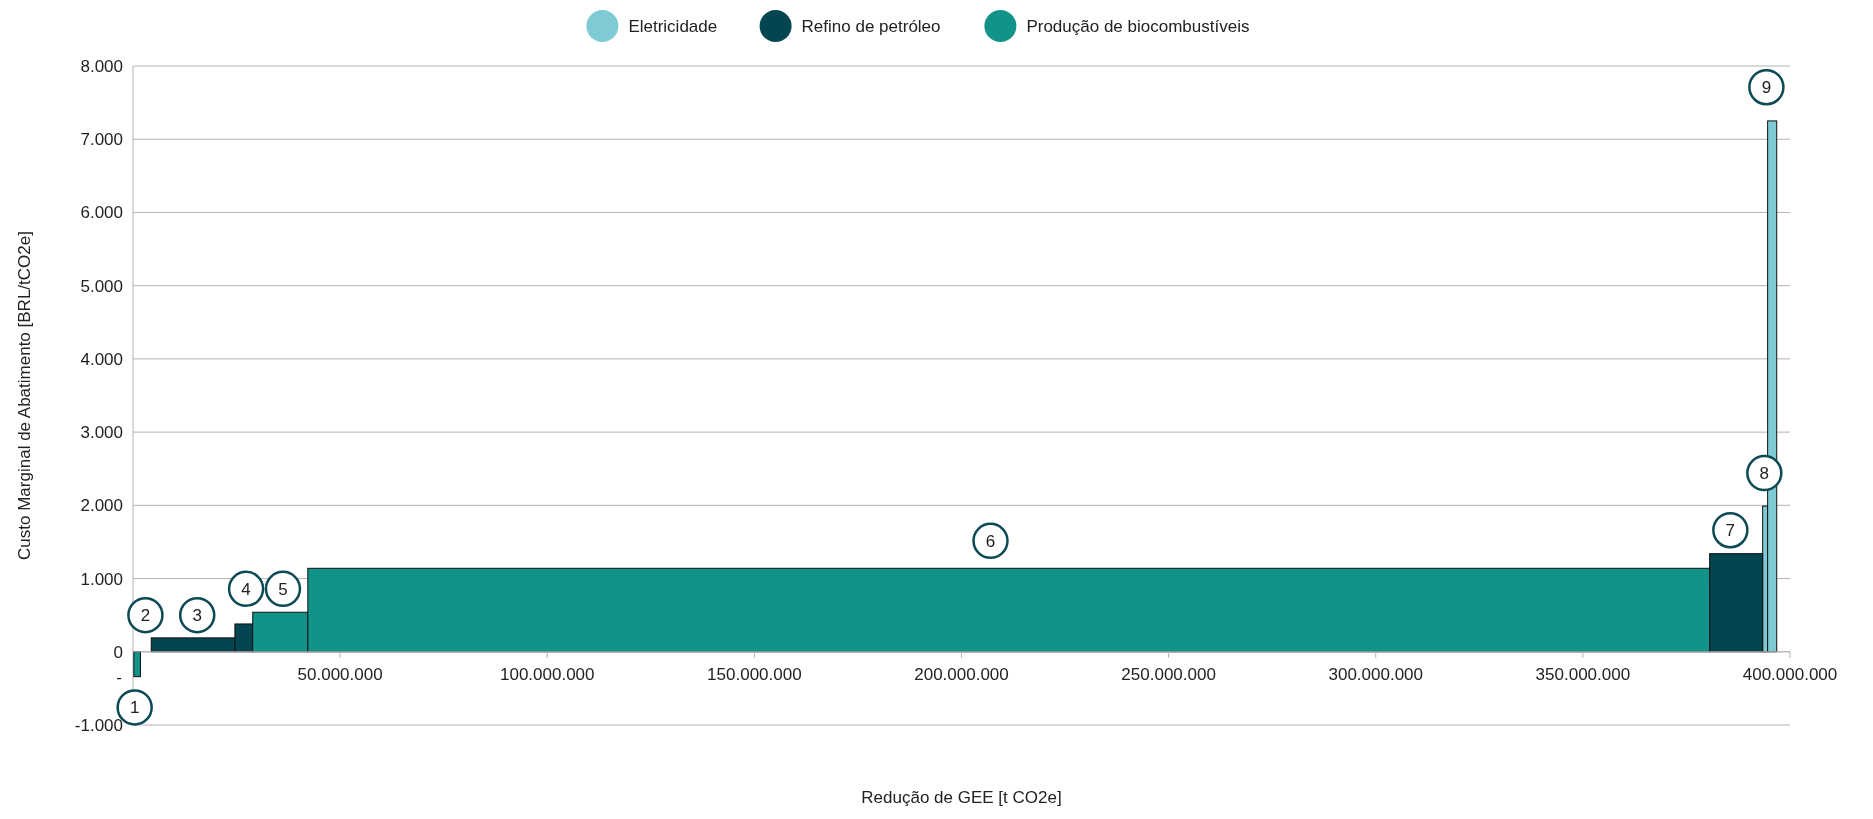 The width and height of the screenshot is (1873, 819). I want to click on y-tick-label: 7.000, so click(101, 140).